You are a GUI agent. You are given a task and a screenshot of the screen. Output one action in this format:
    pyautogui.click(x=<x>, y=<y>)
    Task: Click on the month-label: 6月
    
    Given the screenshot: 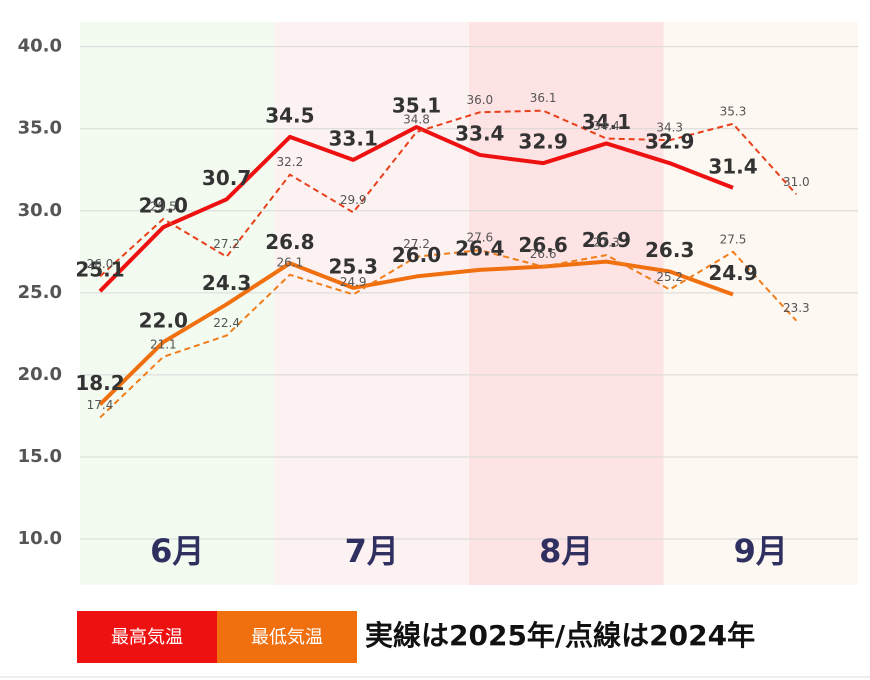 What is the action you would take?
    pyautogui.click(x=177, y=551)
    